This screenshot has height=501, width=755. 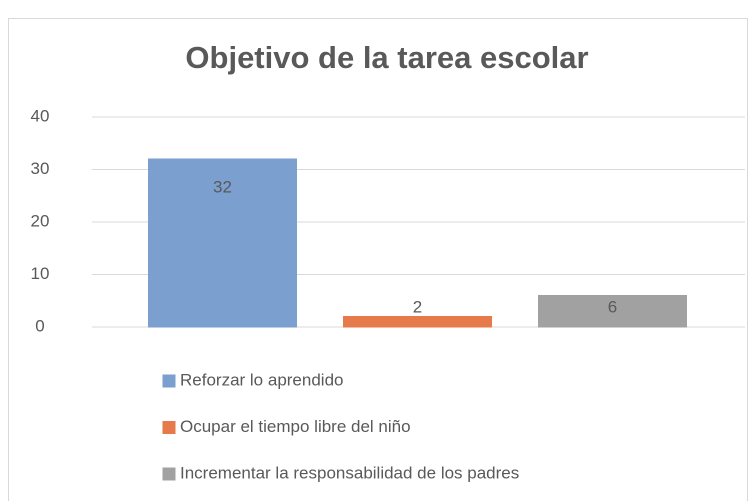 I want to click on y-tick-label: 40, so click(x=40, y=115).